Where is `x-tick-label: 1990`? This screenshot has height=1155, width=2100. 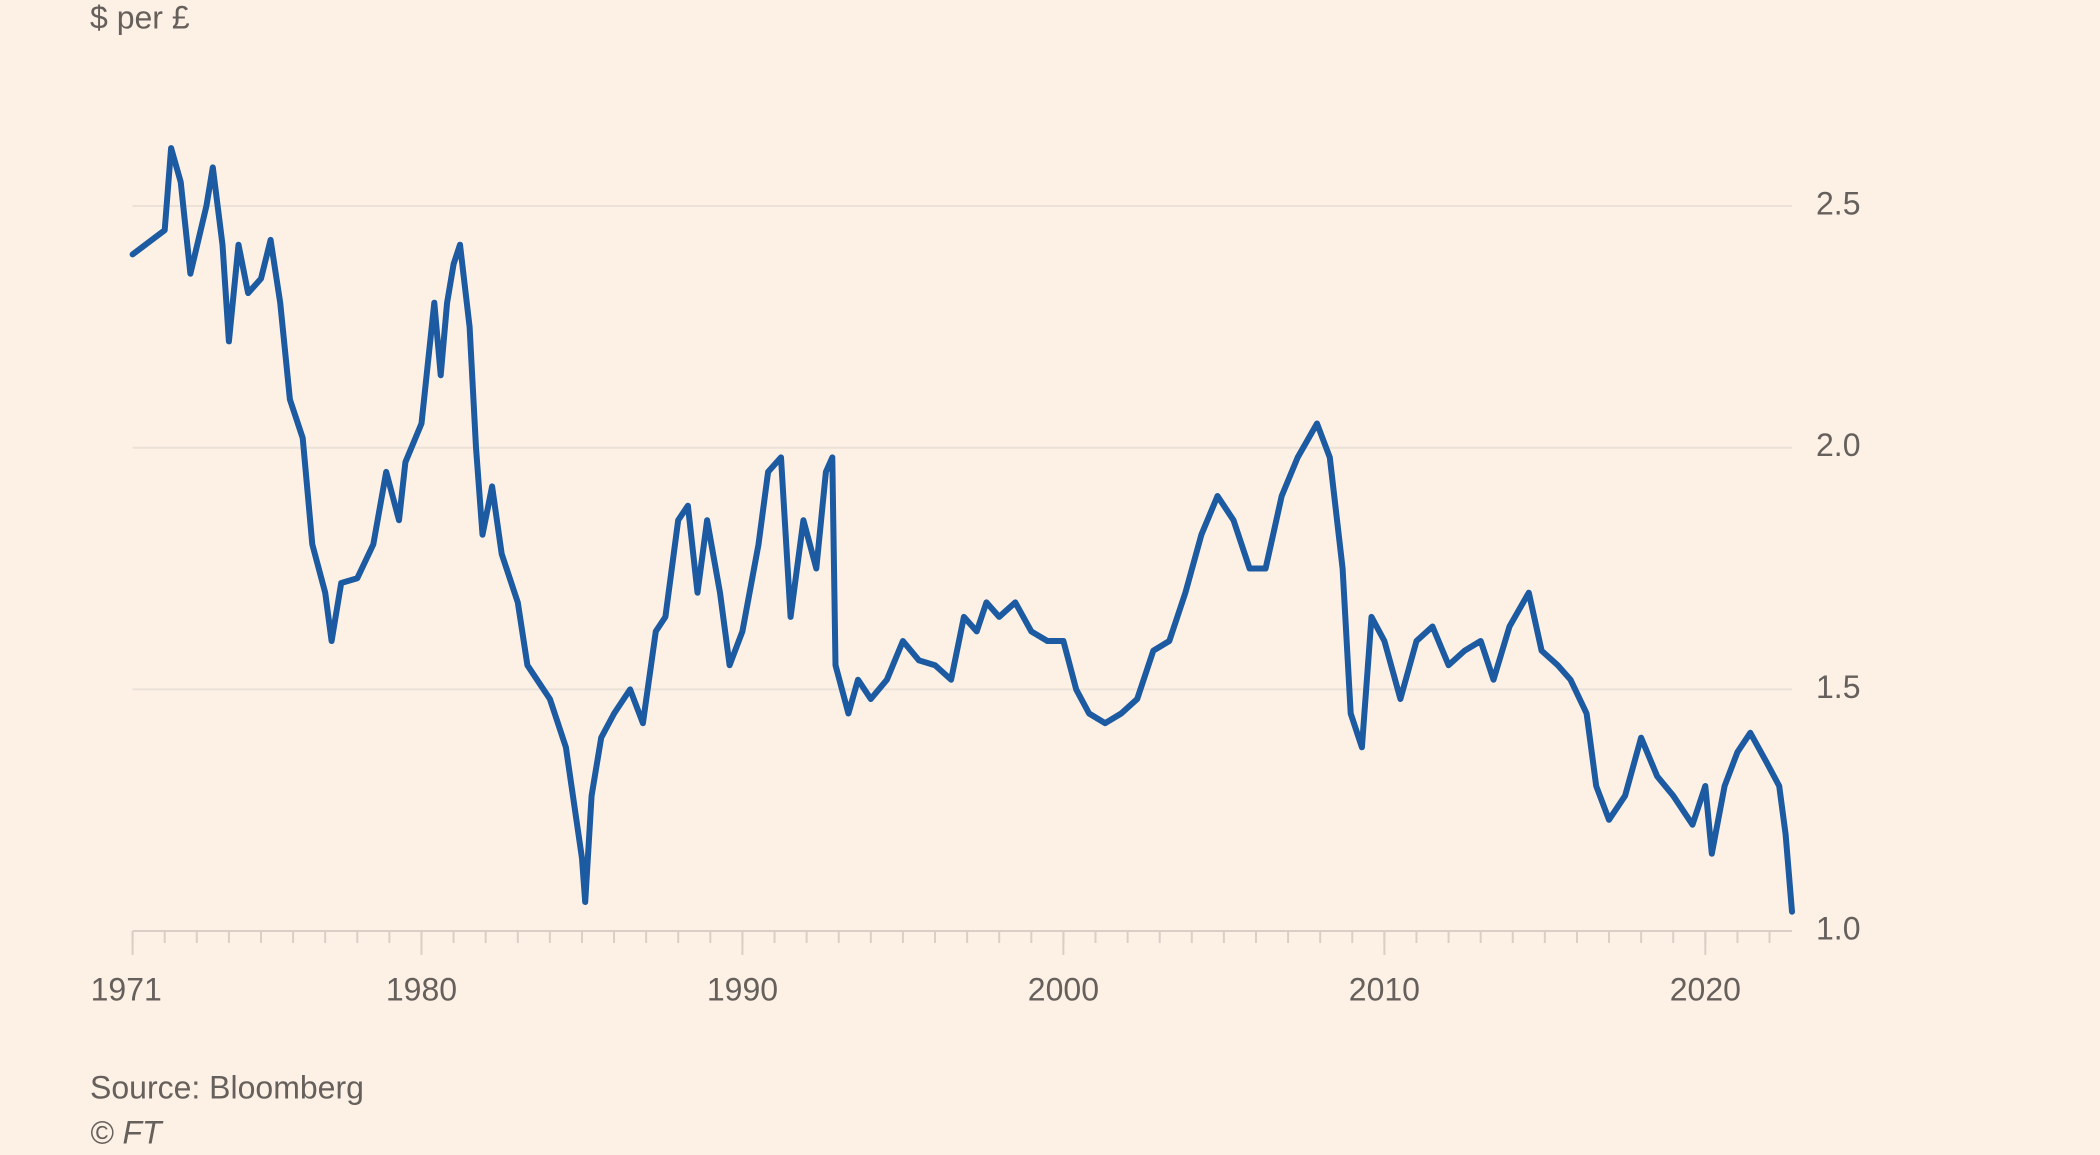
x-tick-label: 1990 is located at coordinates (742, 989).